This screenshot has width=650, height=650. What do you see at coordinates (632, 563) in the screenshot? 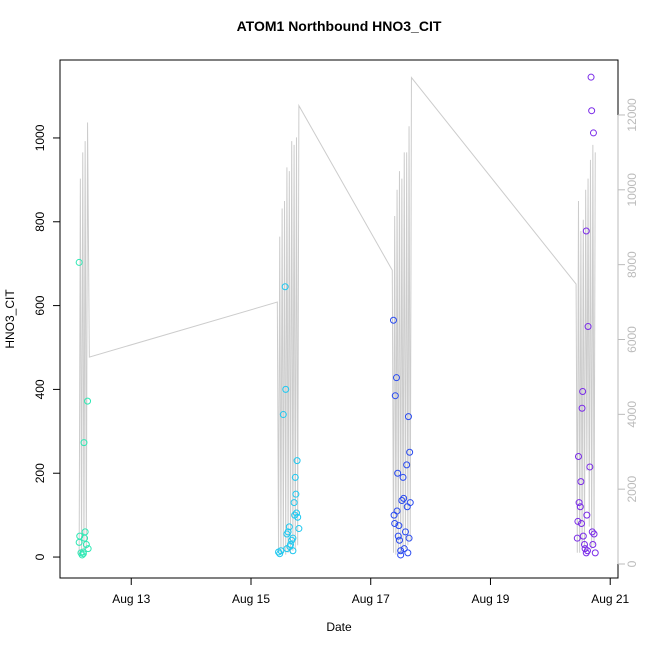
I see `y2-tick-label: 0` at bounding box center [632, 563].